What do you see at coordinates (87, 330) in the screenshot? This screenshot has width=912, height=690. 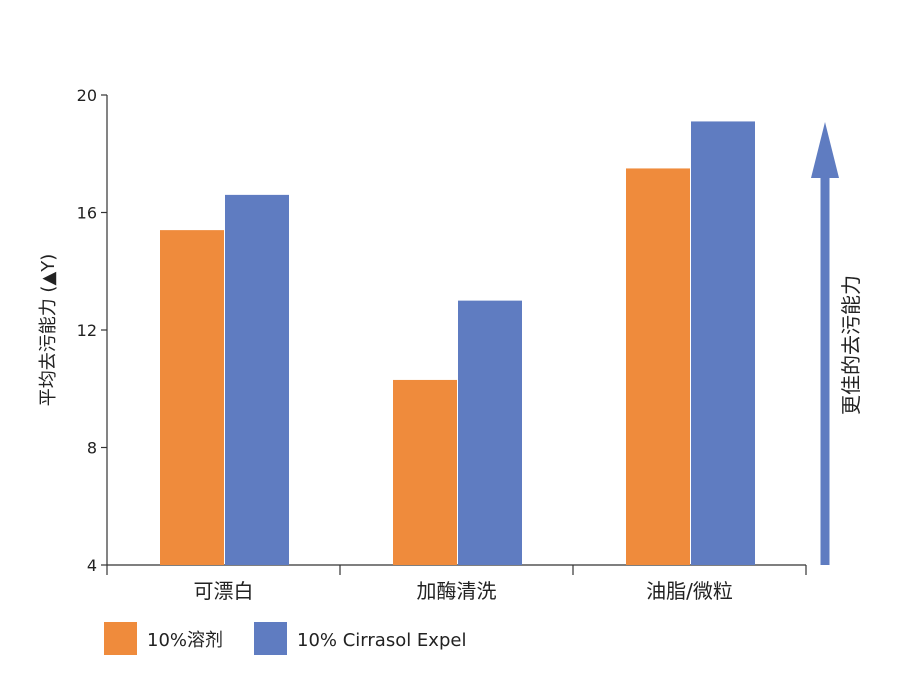 I see `y-tick-label: 12` at bounding box center [87, 330].